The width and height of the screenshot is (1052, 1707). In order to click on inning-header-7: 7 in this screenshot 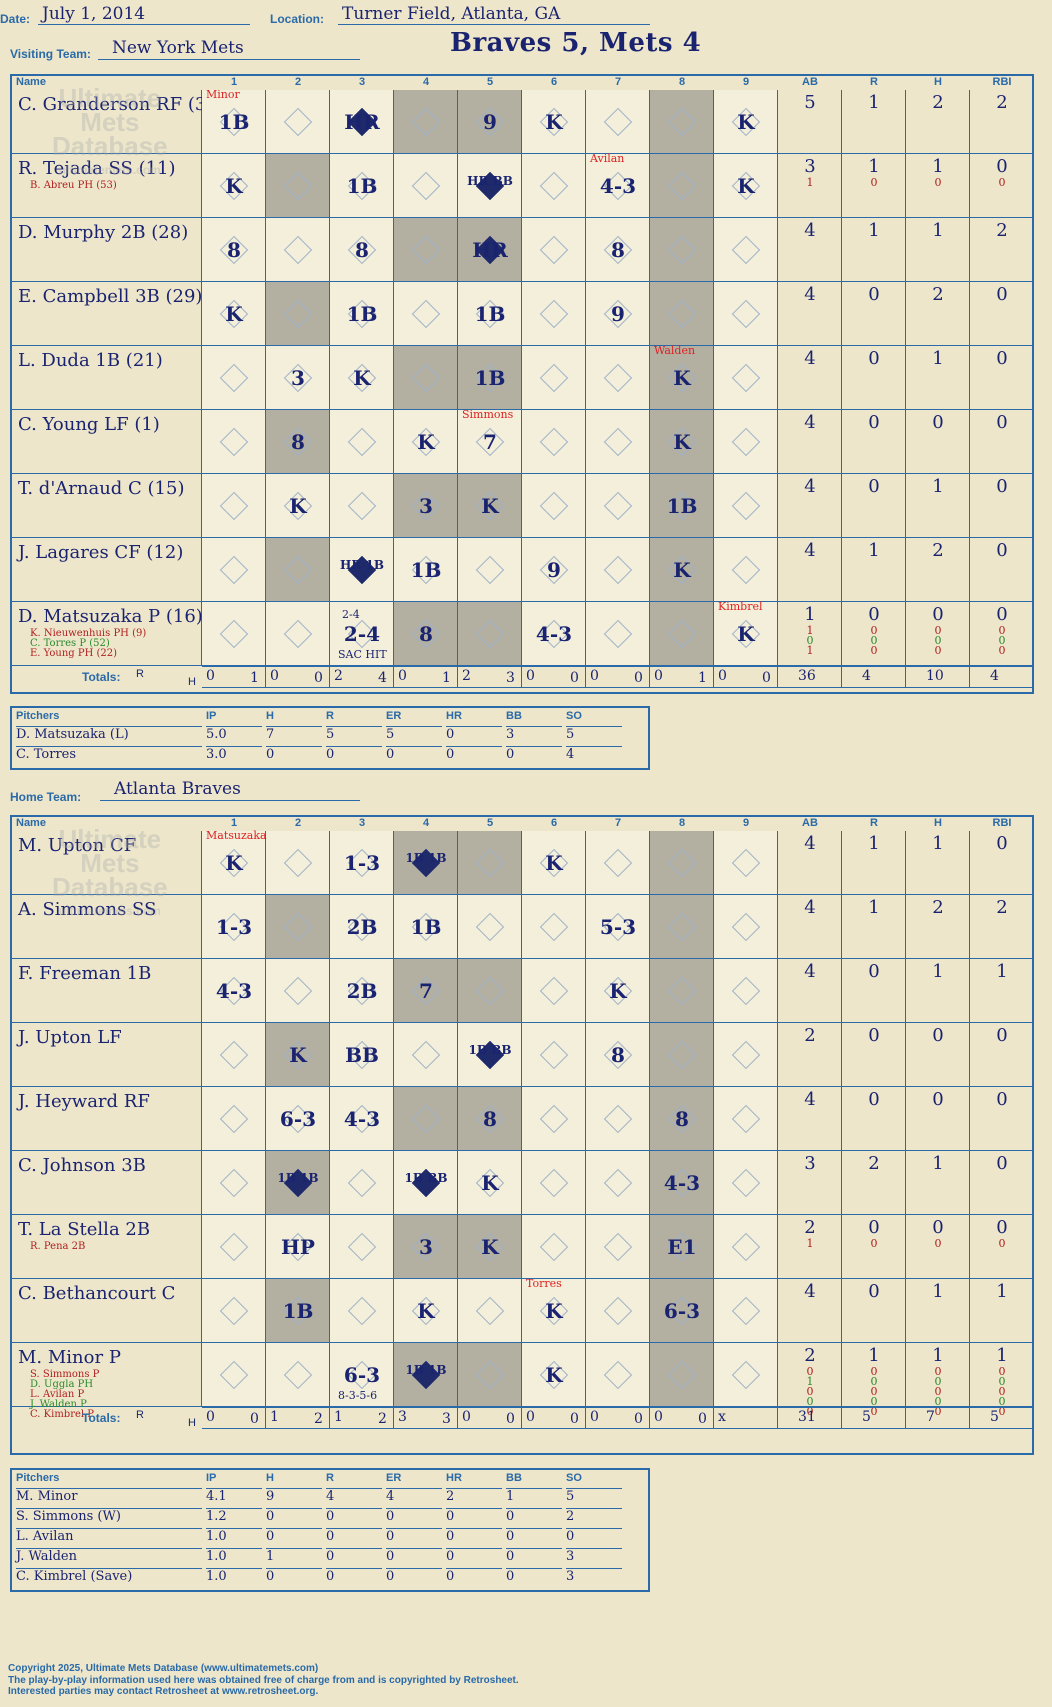, I will do `click(618, 82)`.